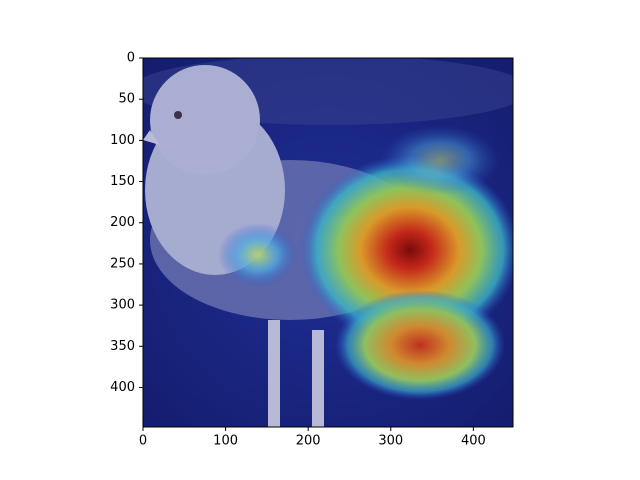  I want to click on y-tick-label: 200, so click(122, 222).